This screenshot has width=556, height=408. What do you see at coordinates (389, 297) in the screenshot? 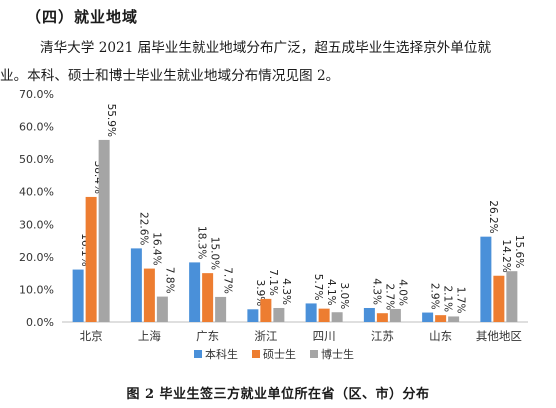
I see `data-label: 2.7%` at bounding box center [389, 297].